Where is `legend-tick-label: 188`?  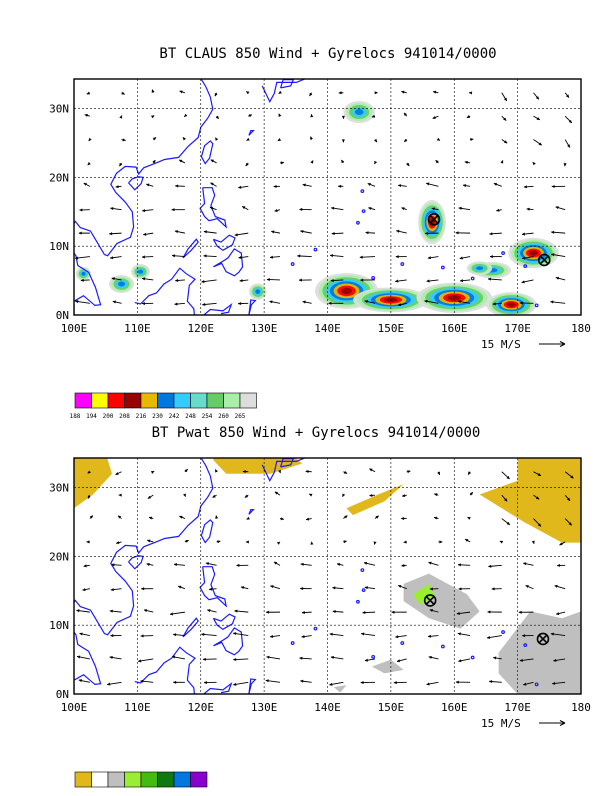
legend-tick-label: 188 is located at coordinates (75, 416).